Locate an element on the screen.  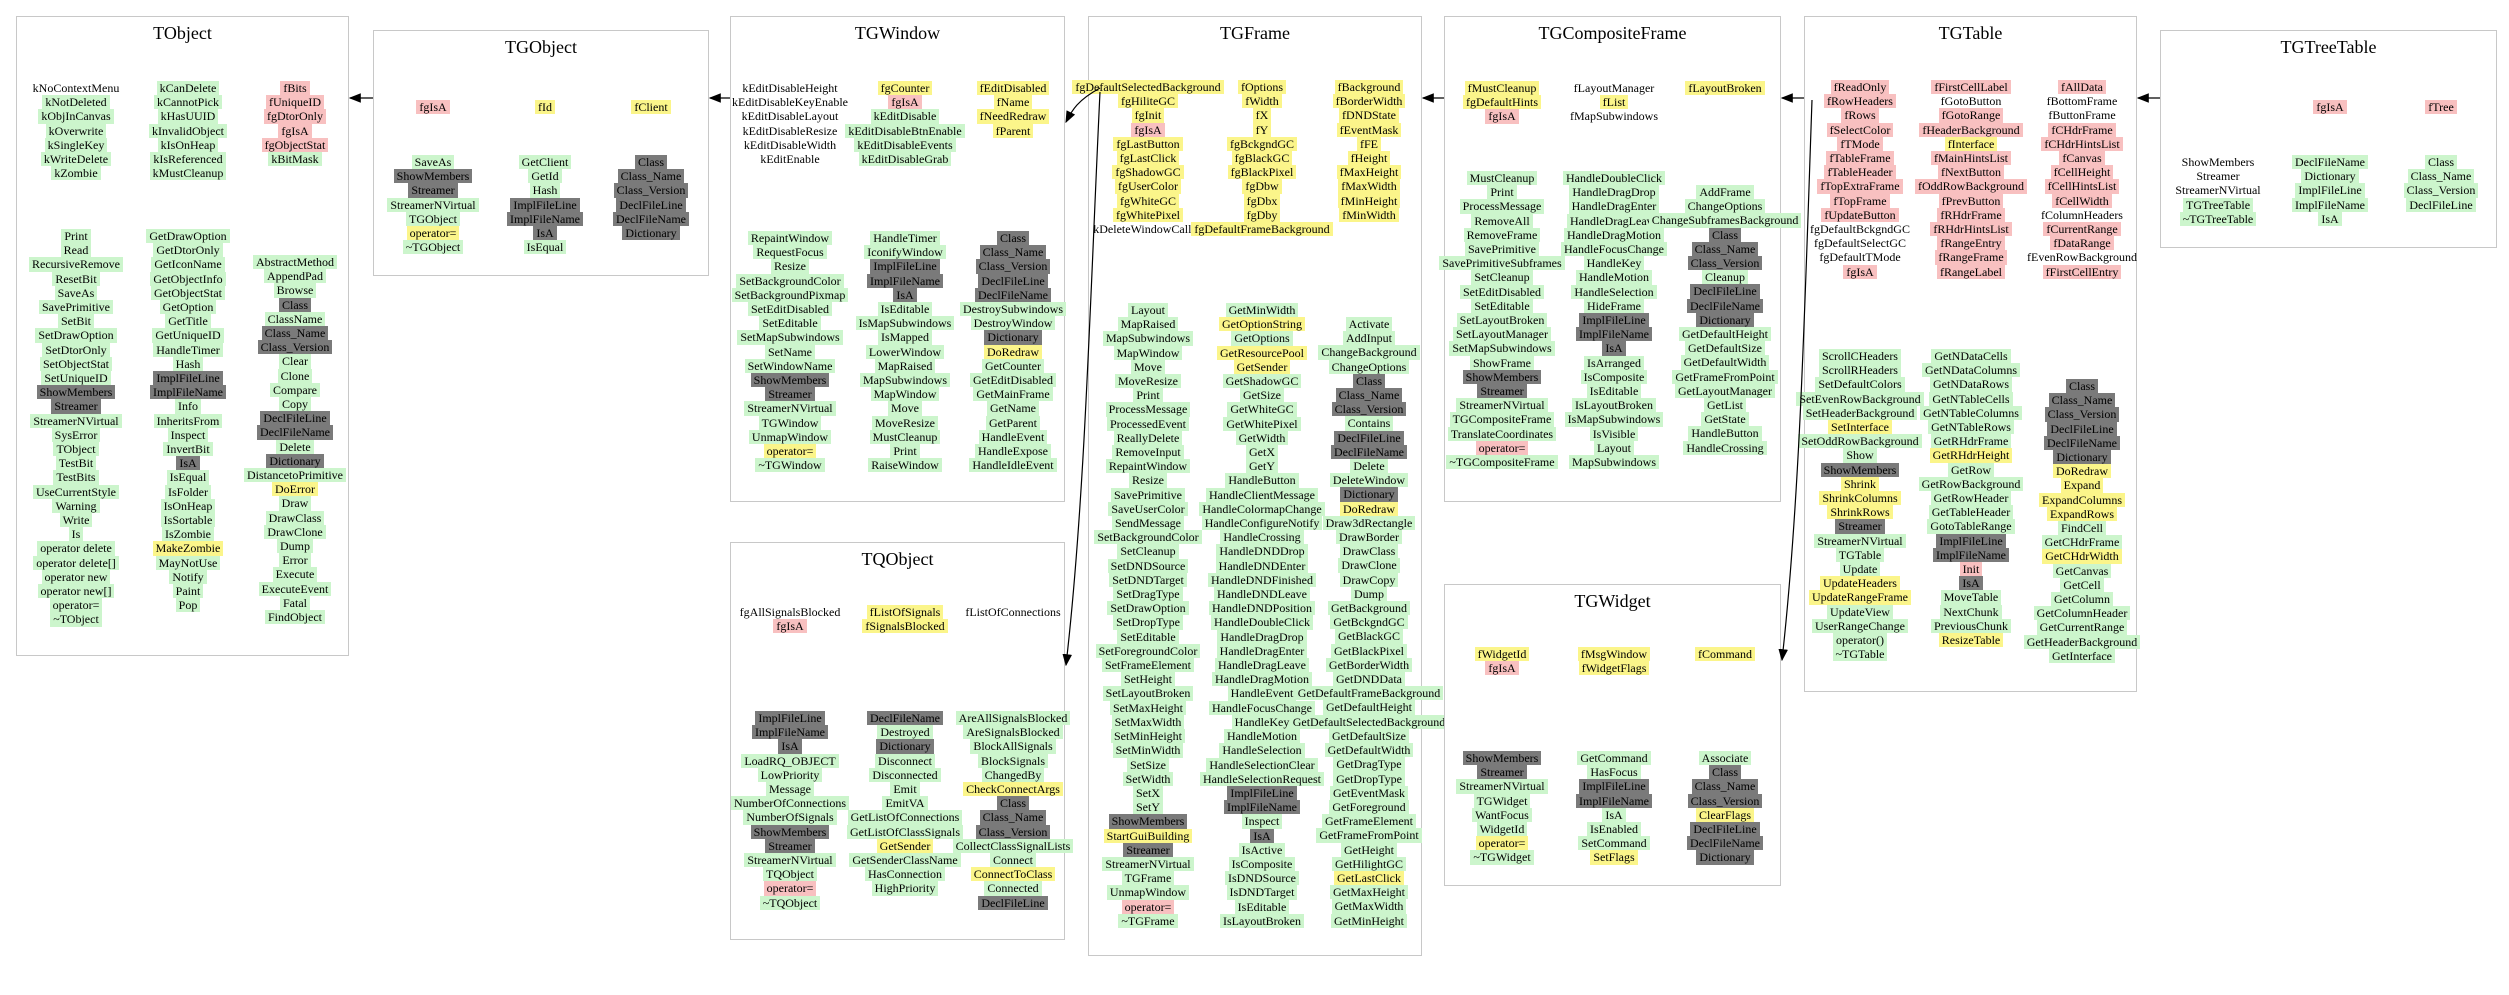
class-member: GetHeaderBackground is located at coordinates (2082, 641).